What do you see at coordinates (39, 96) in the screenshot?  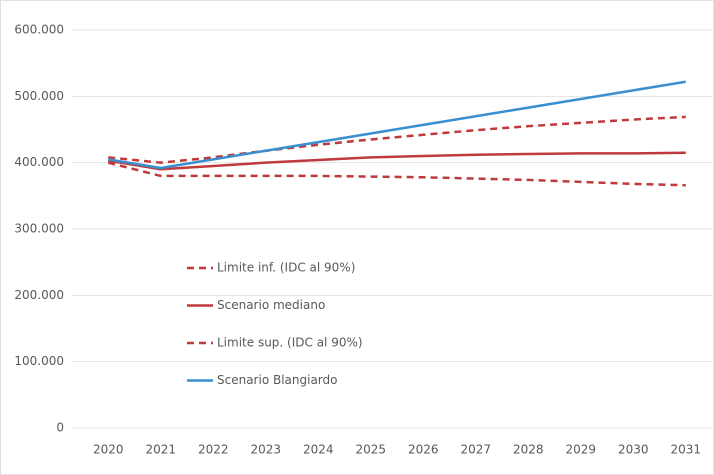 I see `y-tick-label: 500.000` at bounding box center [39, 96].